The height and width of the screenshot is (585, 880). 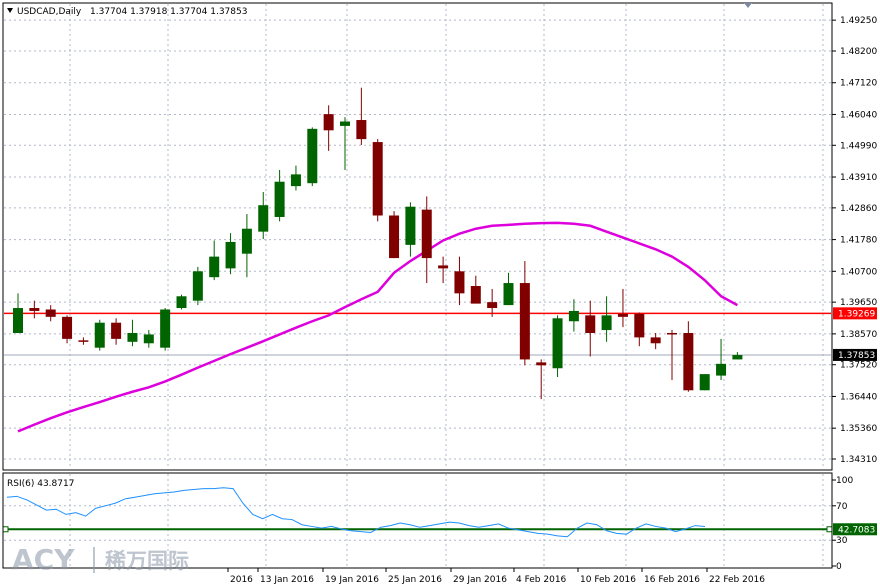 What do you see at coordinates (541, 580) in the screenshot?
I see `time-tick-label: 4 Feb 2016` at bounding box center [541, 580].